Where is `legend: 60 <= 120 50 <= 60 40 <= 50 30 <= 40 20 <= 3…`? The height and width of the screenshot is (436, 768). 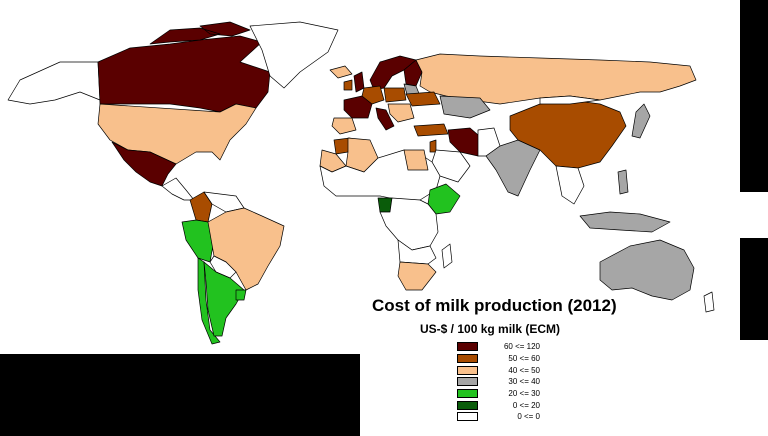
legend: 60 <= 120 50 <= 60 40 <= 50 30 <= 40 20 <= 3… is located at coordinates (498, 382).